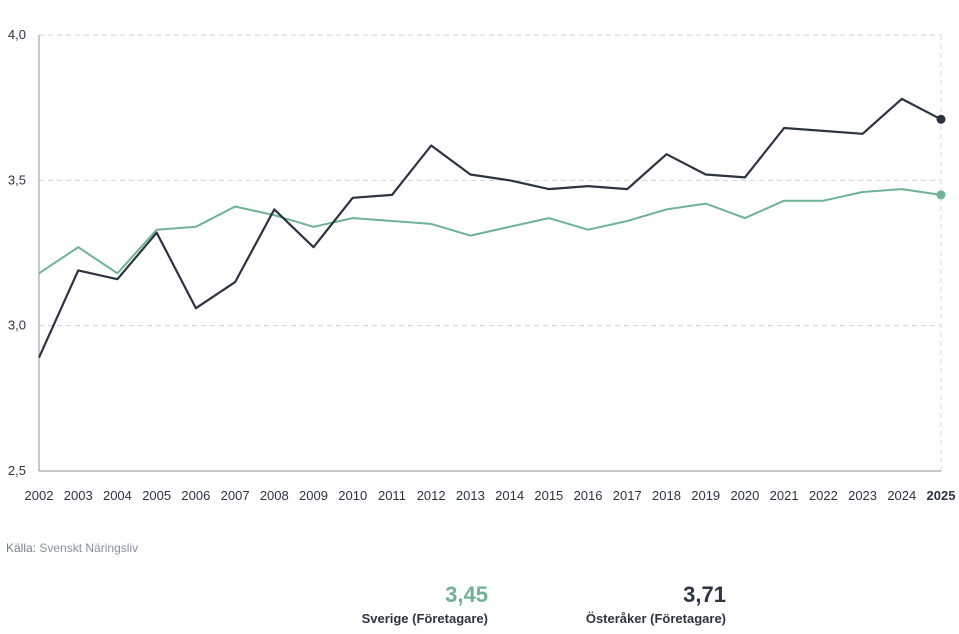 This screenshot has width=959, height=634. I want to click on y-tick-label: 3,0, so click(17, 325).